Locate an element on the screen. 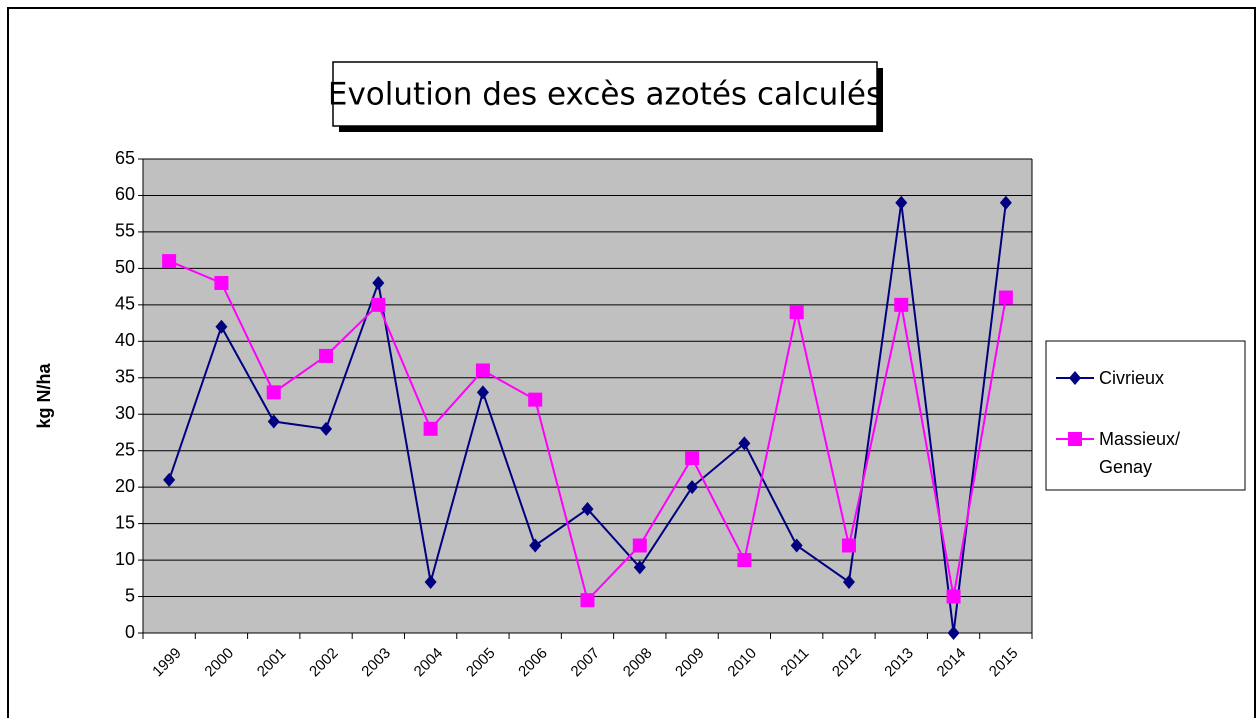  legend-entry: Civrieux is located at coordinates (1132, 378).